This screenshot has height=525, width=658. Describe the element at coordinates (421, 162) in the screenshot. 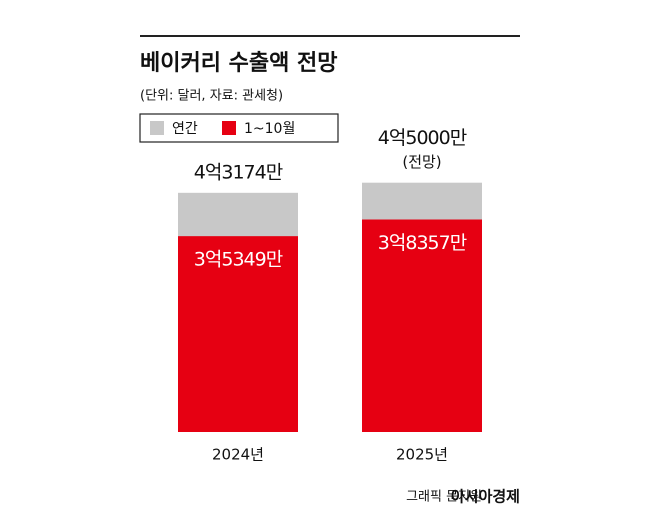

I see `annotation: (전망)` at that location.